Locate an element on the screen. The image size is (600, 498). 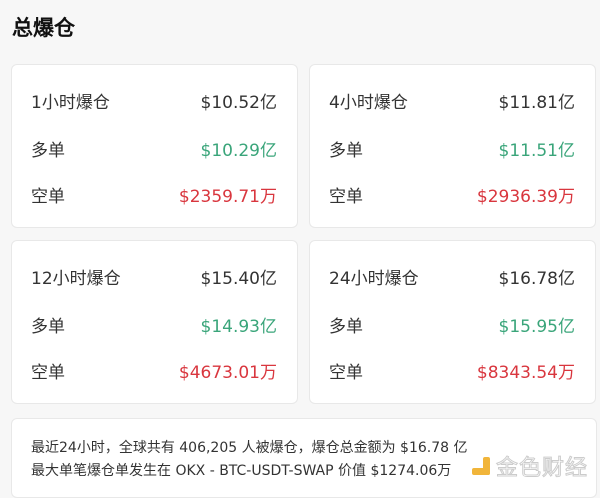
short-row: 空单 $4673.01万 is located at coordinates (154, 373).